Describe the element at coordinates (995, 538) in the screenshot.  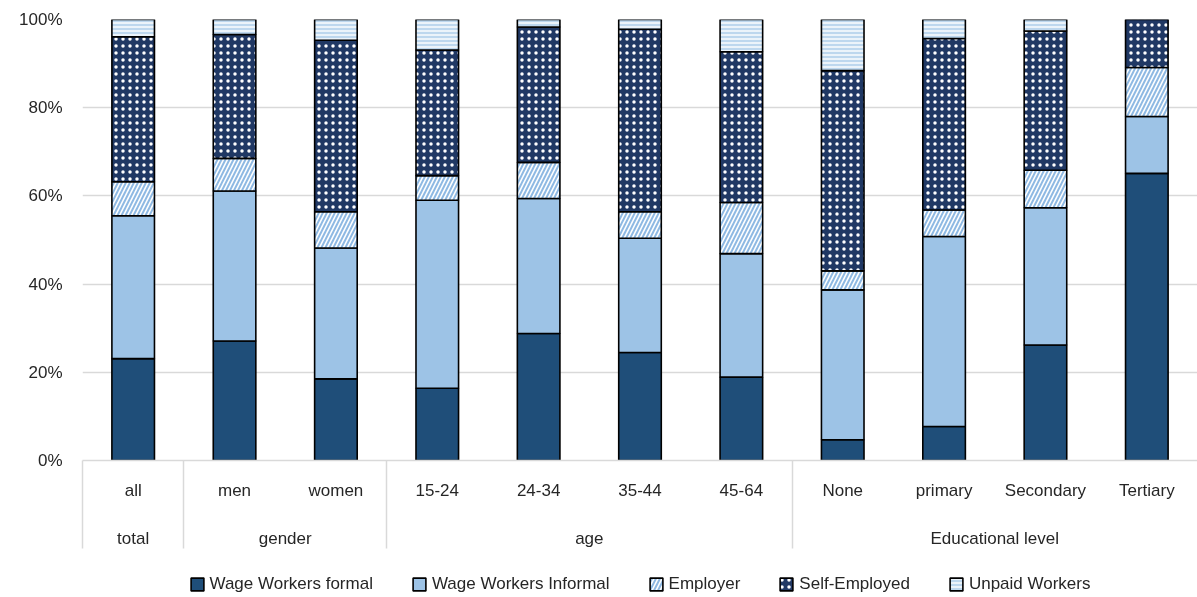
I see `text: Educational level` at that location.